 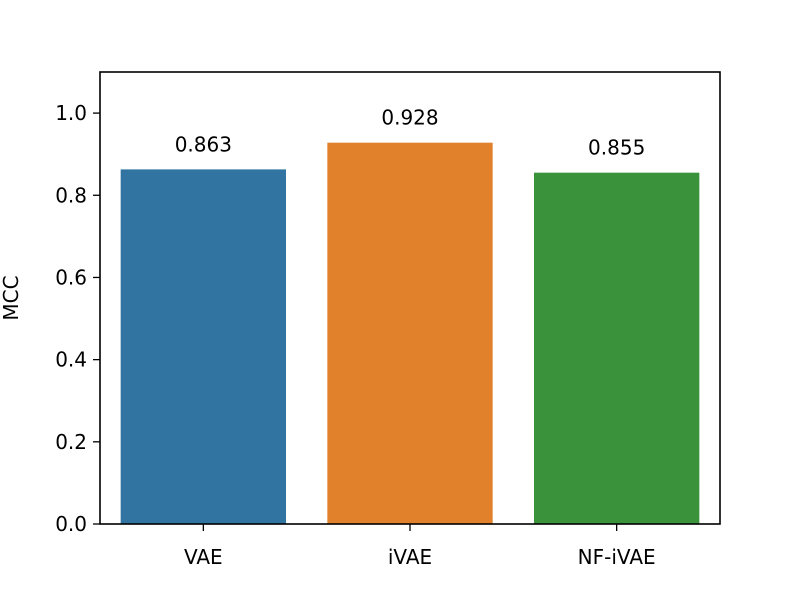 I want to click on y-tick-label: 0.4, so click(x=71, y=360).